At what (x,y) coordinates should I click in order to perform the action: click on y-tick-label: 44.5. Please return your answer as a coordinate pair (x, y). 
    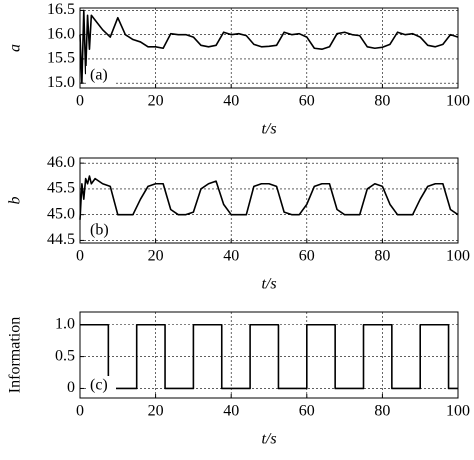
    Looking at the image, I should click on (61, 239).